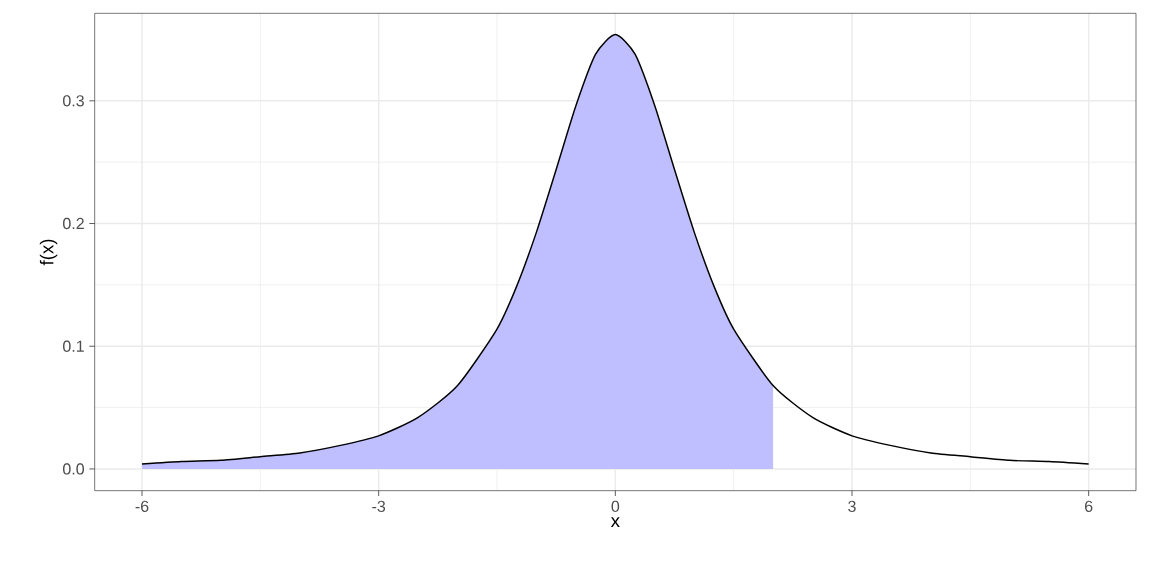 This screenshot has height=576, width=1152. I want to click on y-tick-label: 0.0, so click(74, 469).